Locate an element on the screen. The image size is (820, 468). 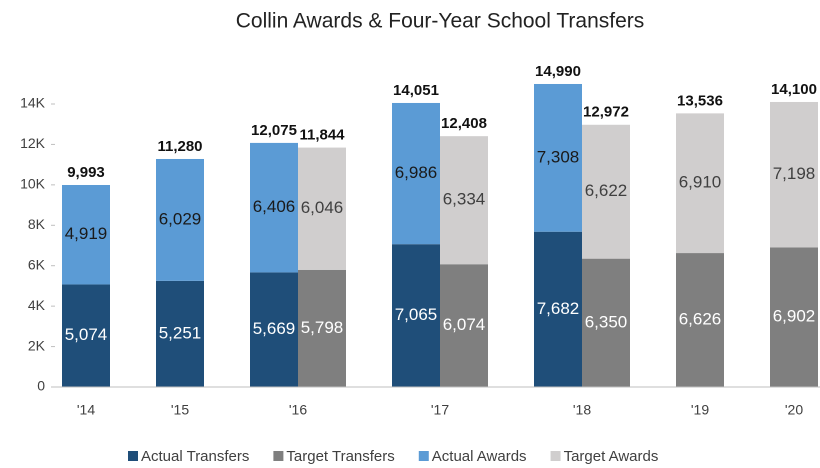
total-label: 12,972 is located at coordinates (606, 112).